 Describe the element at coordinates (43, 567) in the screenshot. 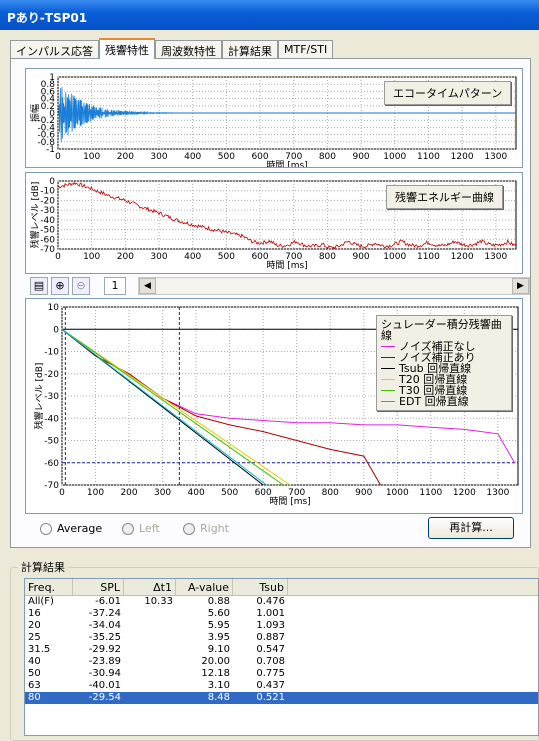

I see `results-group-label: 計算結果` at that location.